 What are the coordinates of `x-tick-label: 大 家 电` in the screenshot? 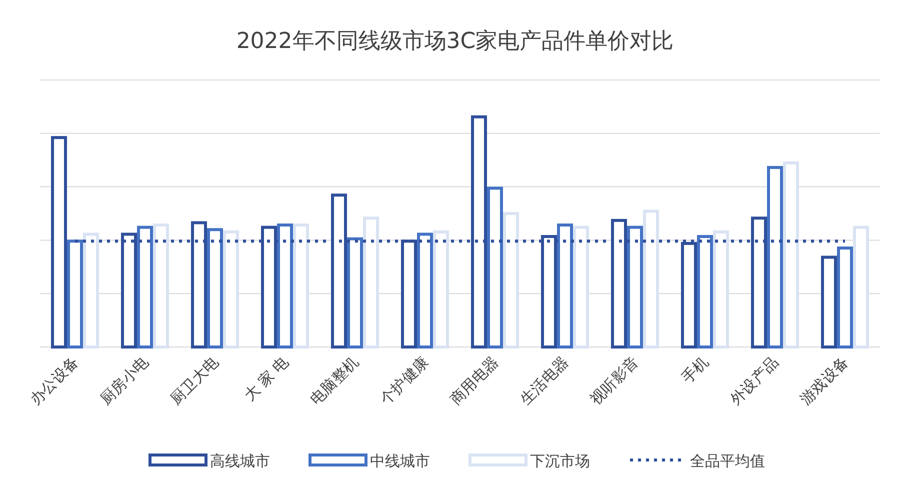 It's located at (266, 378).